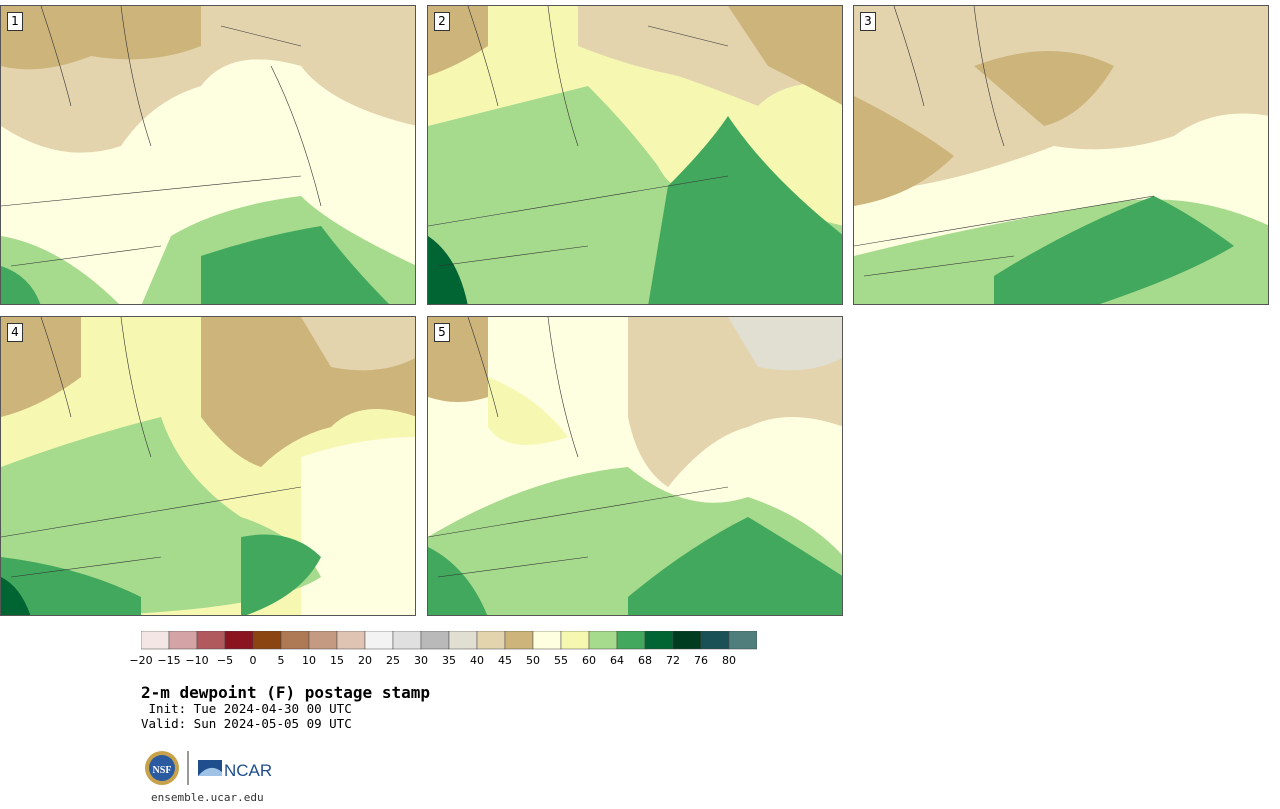  What do you see at coordinates (505, 660) in the screenshot?
I see `colorbar-tick-label: 45` at bounding box center [505, 660].